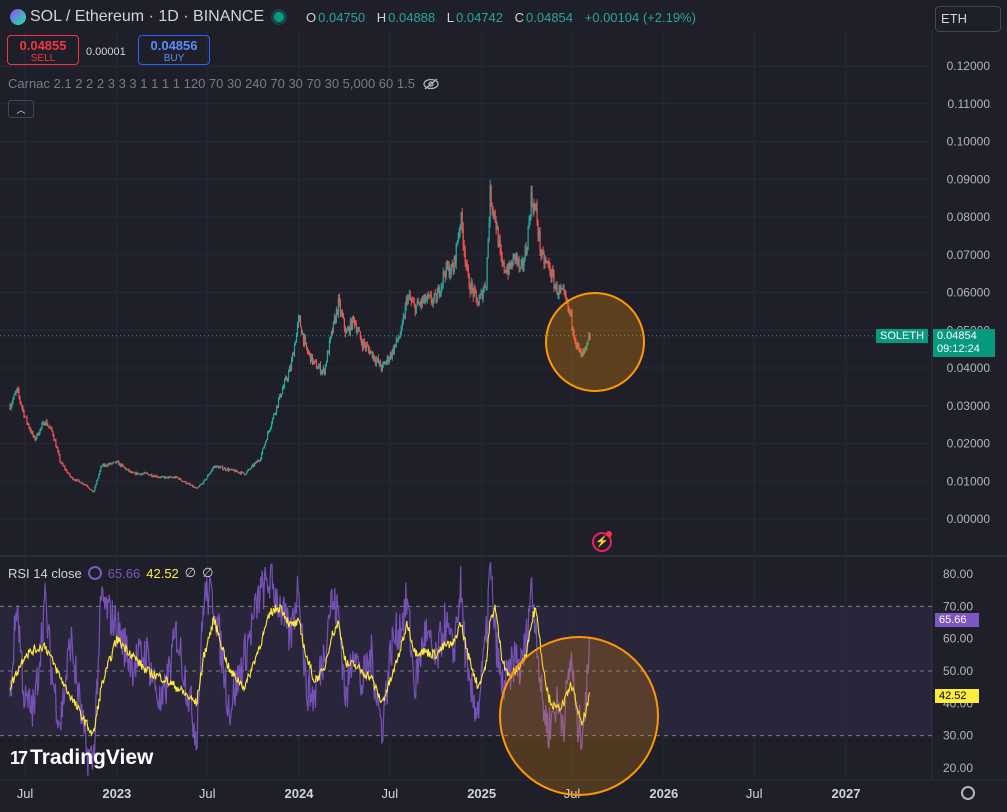 This screenshot has width=1007, height=812. What do you see at coordinates (207, 793) in the screenshot?
I see `time-axis-label: Jul` at bounding box center [207, 793].